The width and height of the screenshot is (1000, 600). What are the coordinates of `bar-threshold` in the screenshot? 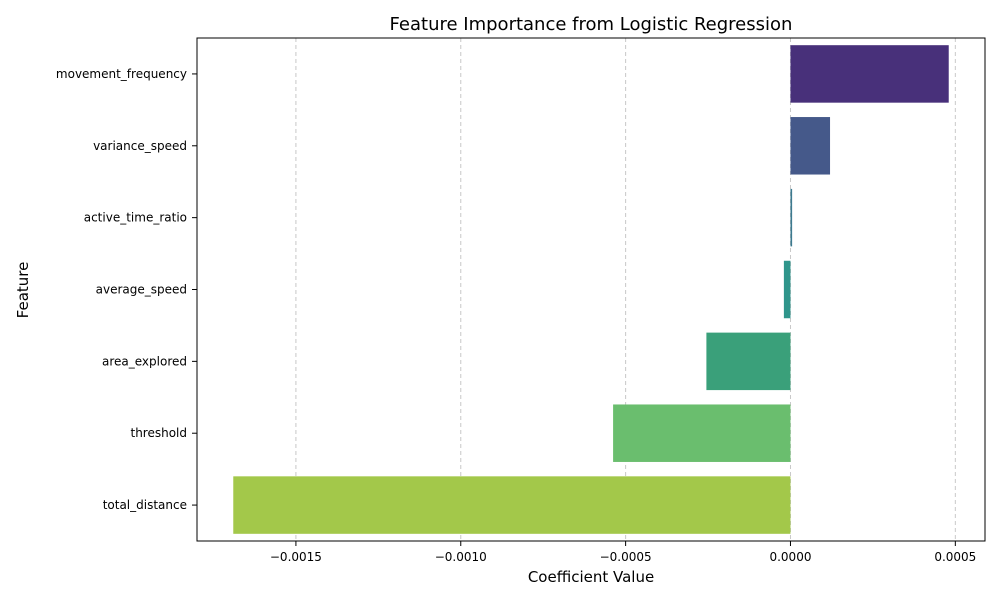 It's located at (702, 433).